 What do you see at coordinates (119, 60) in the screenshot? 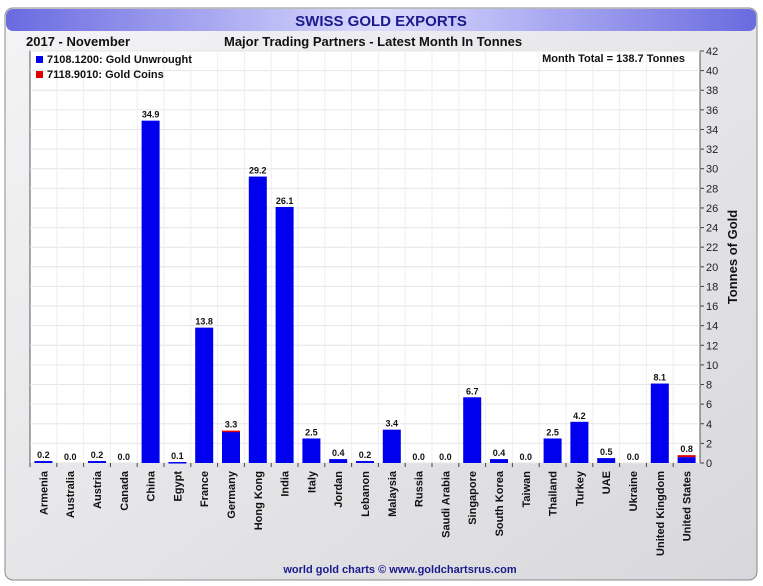
I see `legend-label-unwrought: 7108.1200: Gold Unwrought` at bounding box center [119, 60].